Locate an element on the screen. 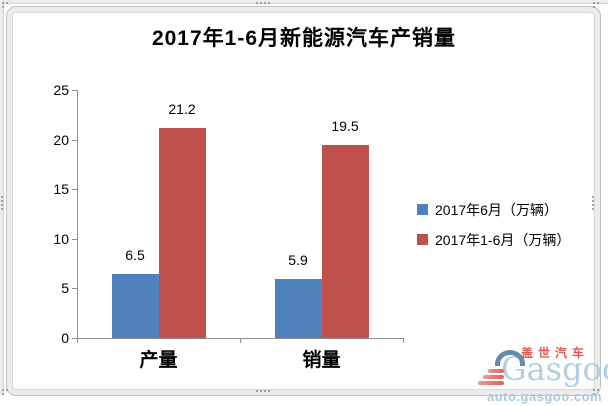 The width and height of the screenshot is (608, 406). gasgoo-url: auto.gasgoo.com is located at coordinates (545, 396).